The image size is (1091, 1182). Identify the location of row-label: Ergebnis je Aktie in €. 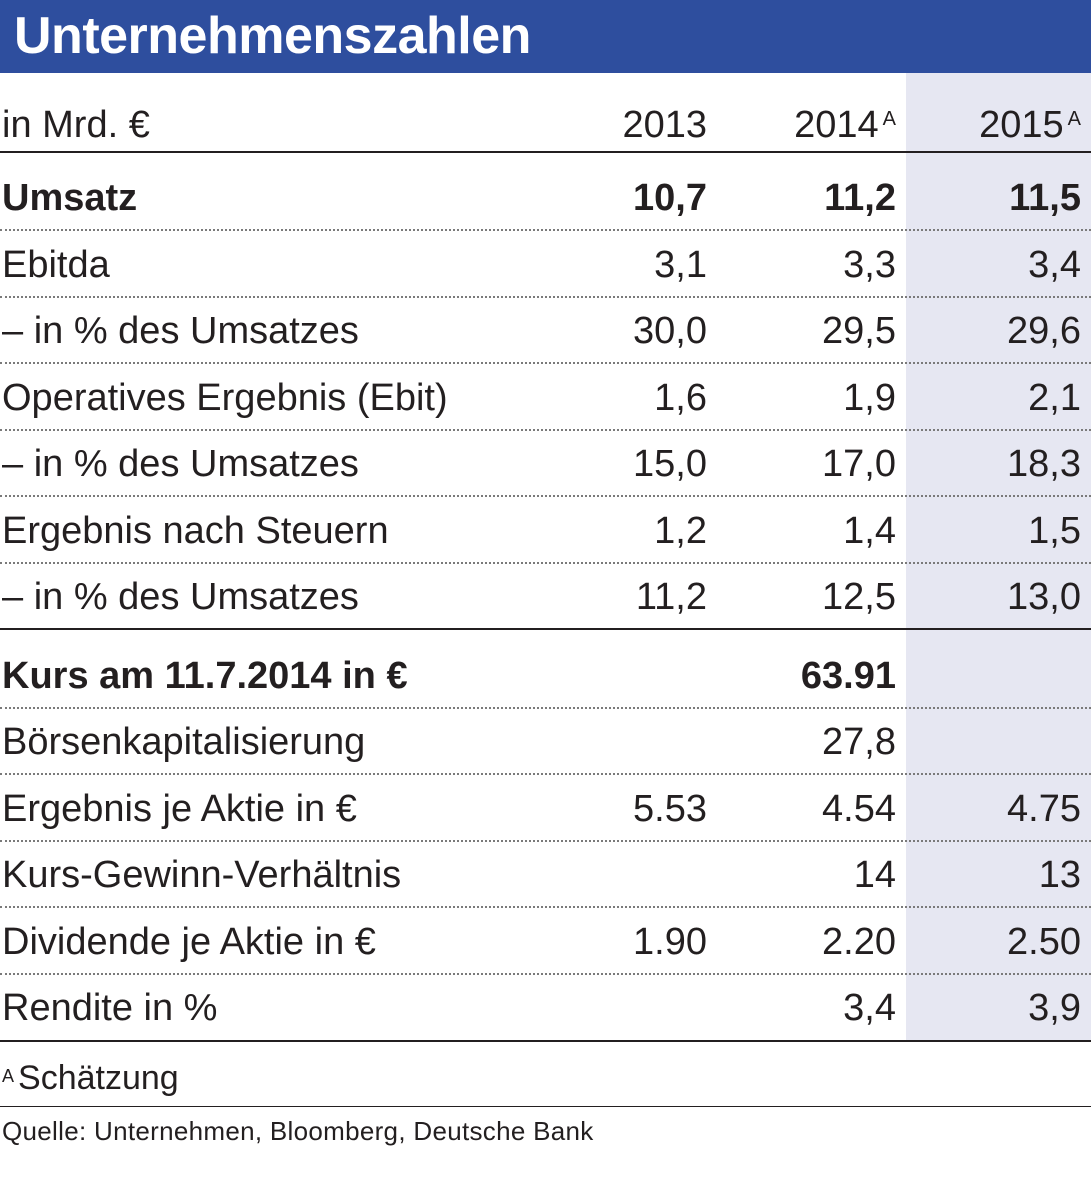
(179, 808).